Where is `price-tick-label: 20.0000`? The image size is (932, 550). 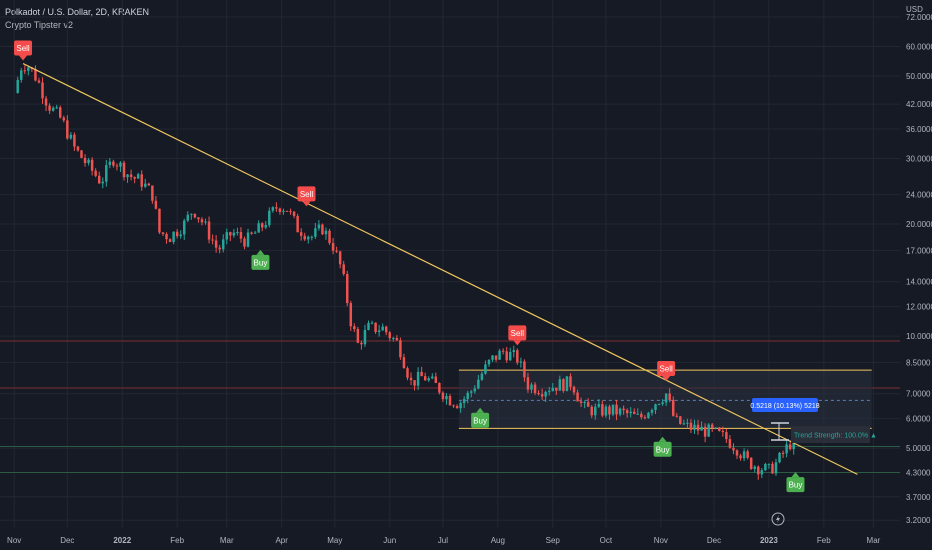 price-tick-label: 20.0000 is located at coordinates (919, 224).